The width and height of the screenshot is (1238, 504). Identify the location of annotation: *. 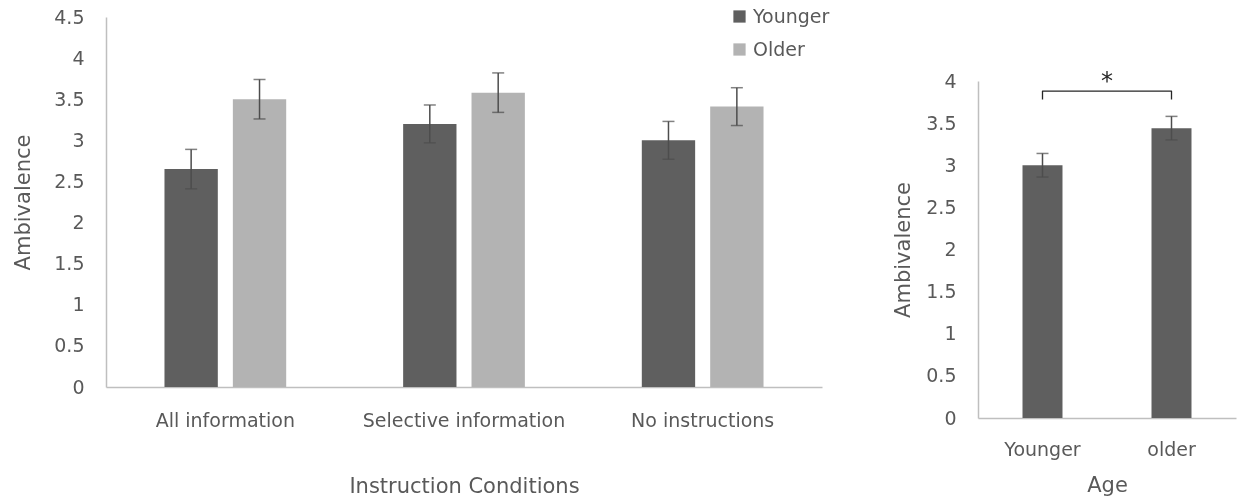
(1107, 81).